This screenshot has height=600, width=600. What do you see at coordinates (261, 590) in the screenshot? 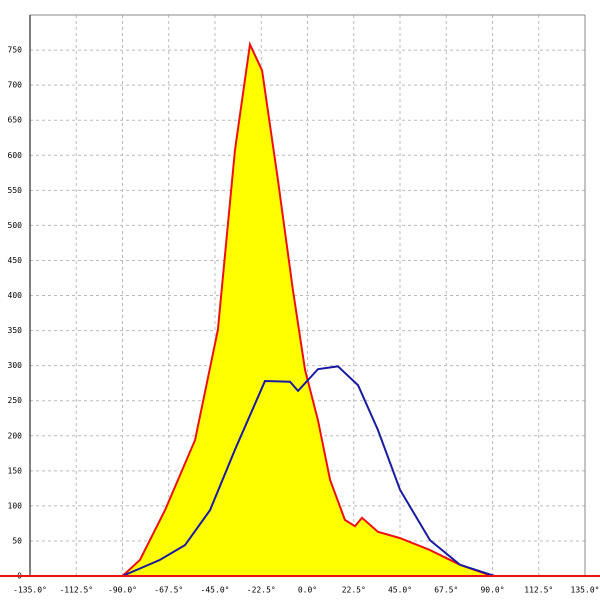
I see `x-tick-label: -22.5°` at bounding box center [261, 590].